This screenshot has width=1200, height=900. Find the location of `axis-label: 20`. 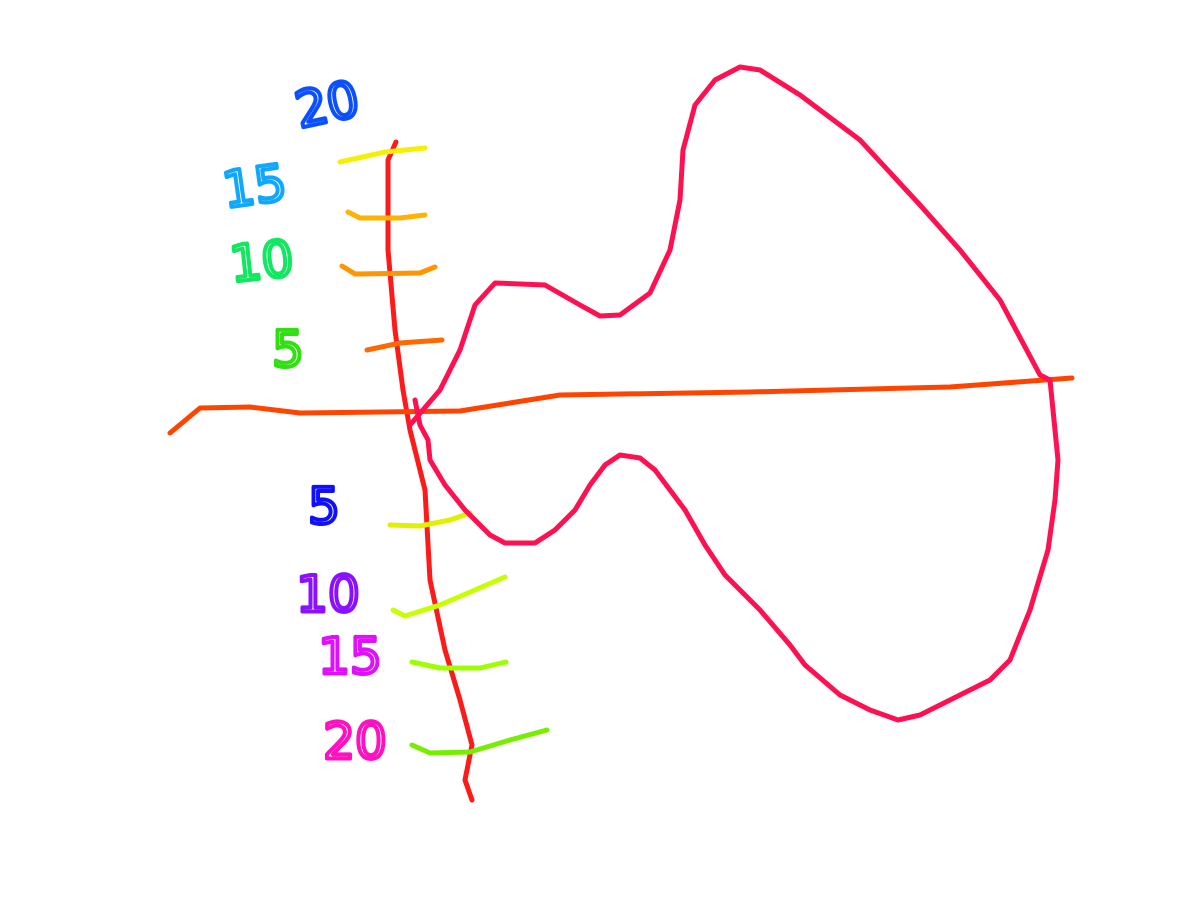

axis-label: 20 is located at coordinates (355, 742).